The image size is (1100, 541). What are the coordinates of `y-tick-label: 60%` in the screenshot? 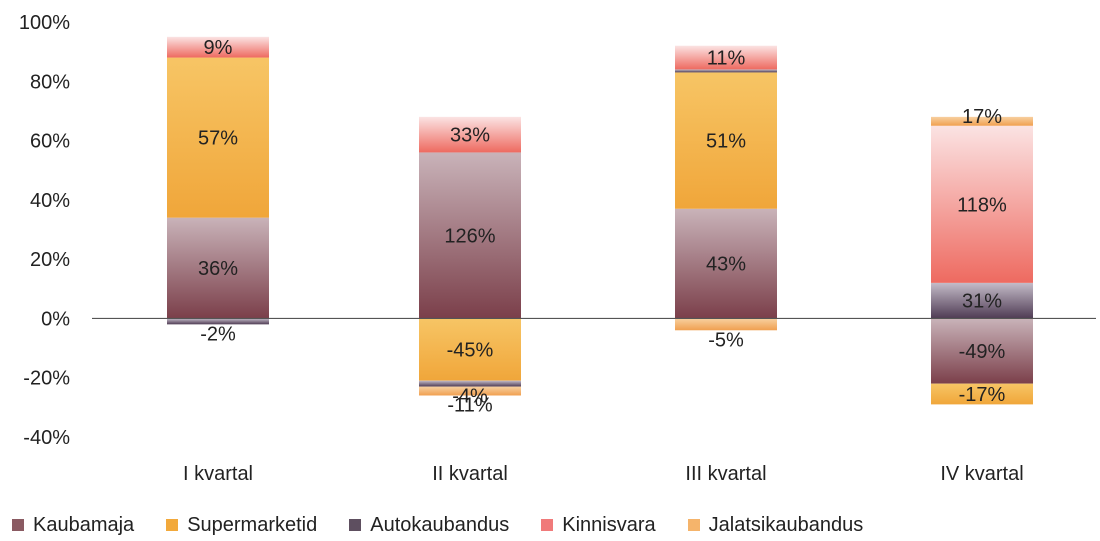 It's located at (50, 142).